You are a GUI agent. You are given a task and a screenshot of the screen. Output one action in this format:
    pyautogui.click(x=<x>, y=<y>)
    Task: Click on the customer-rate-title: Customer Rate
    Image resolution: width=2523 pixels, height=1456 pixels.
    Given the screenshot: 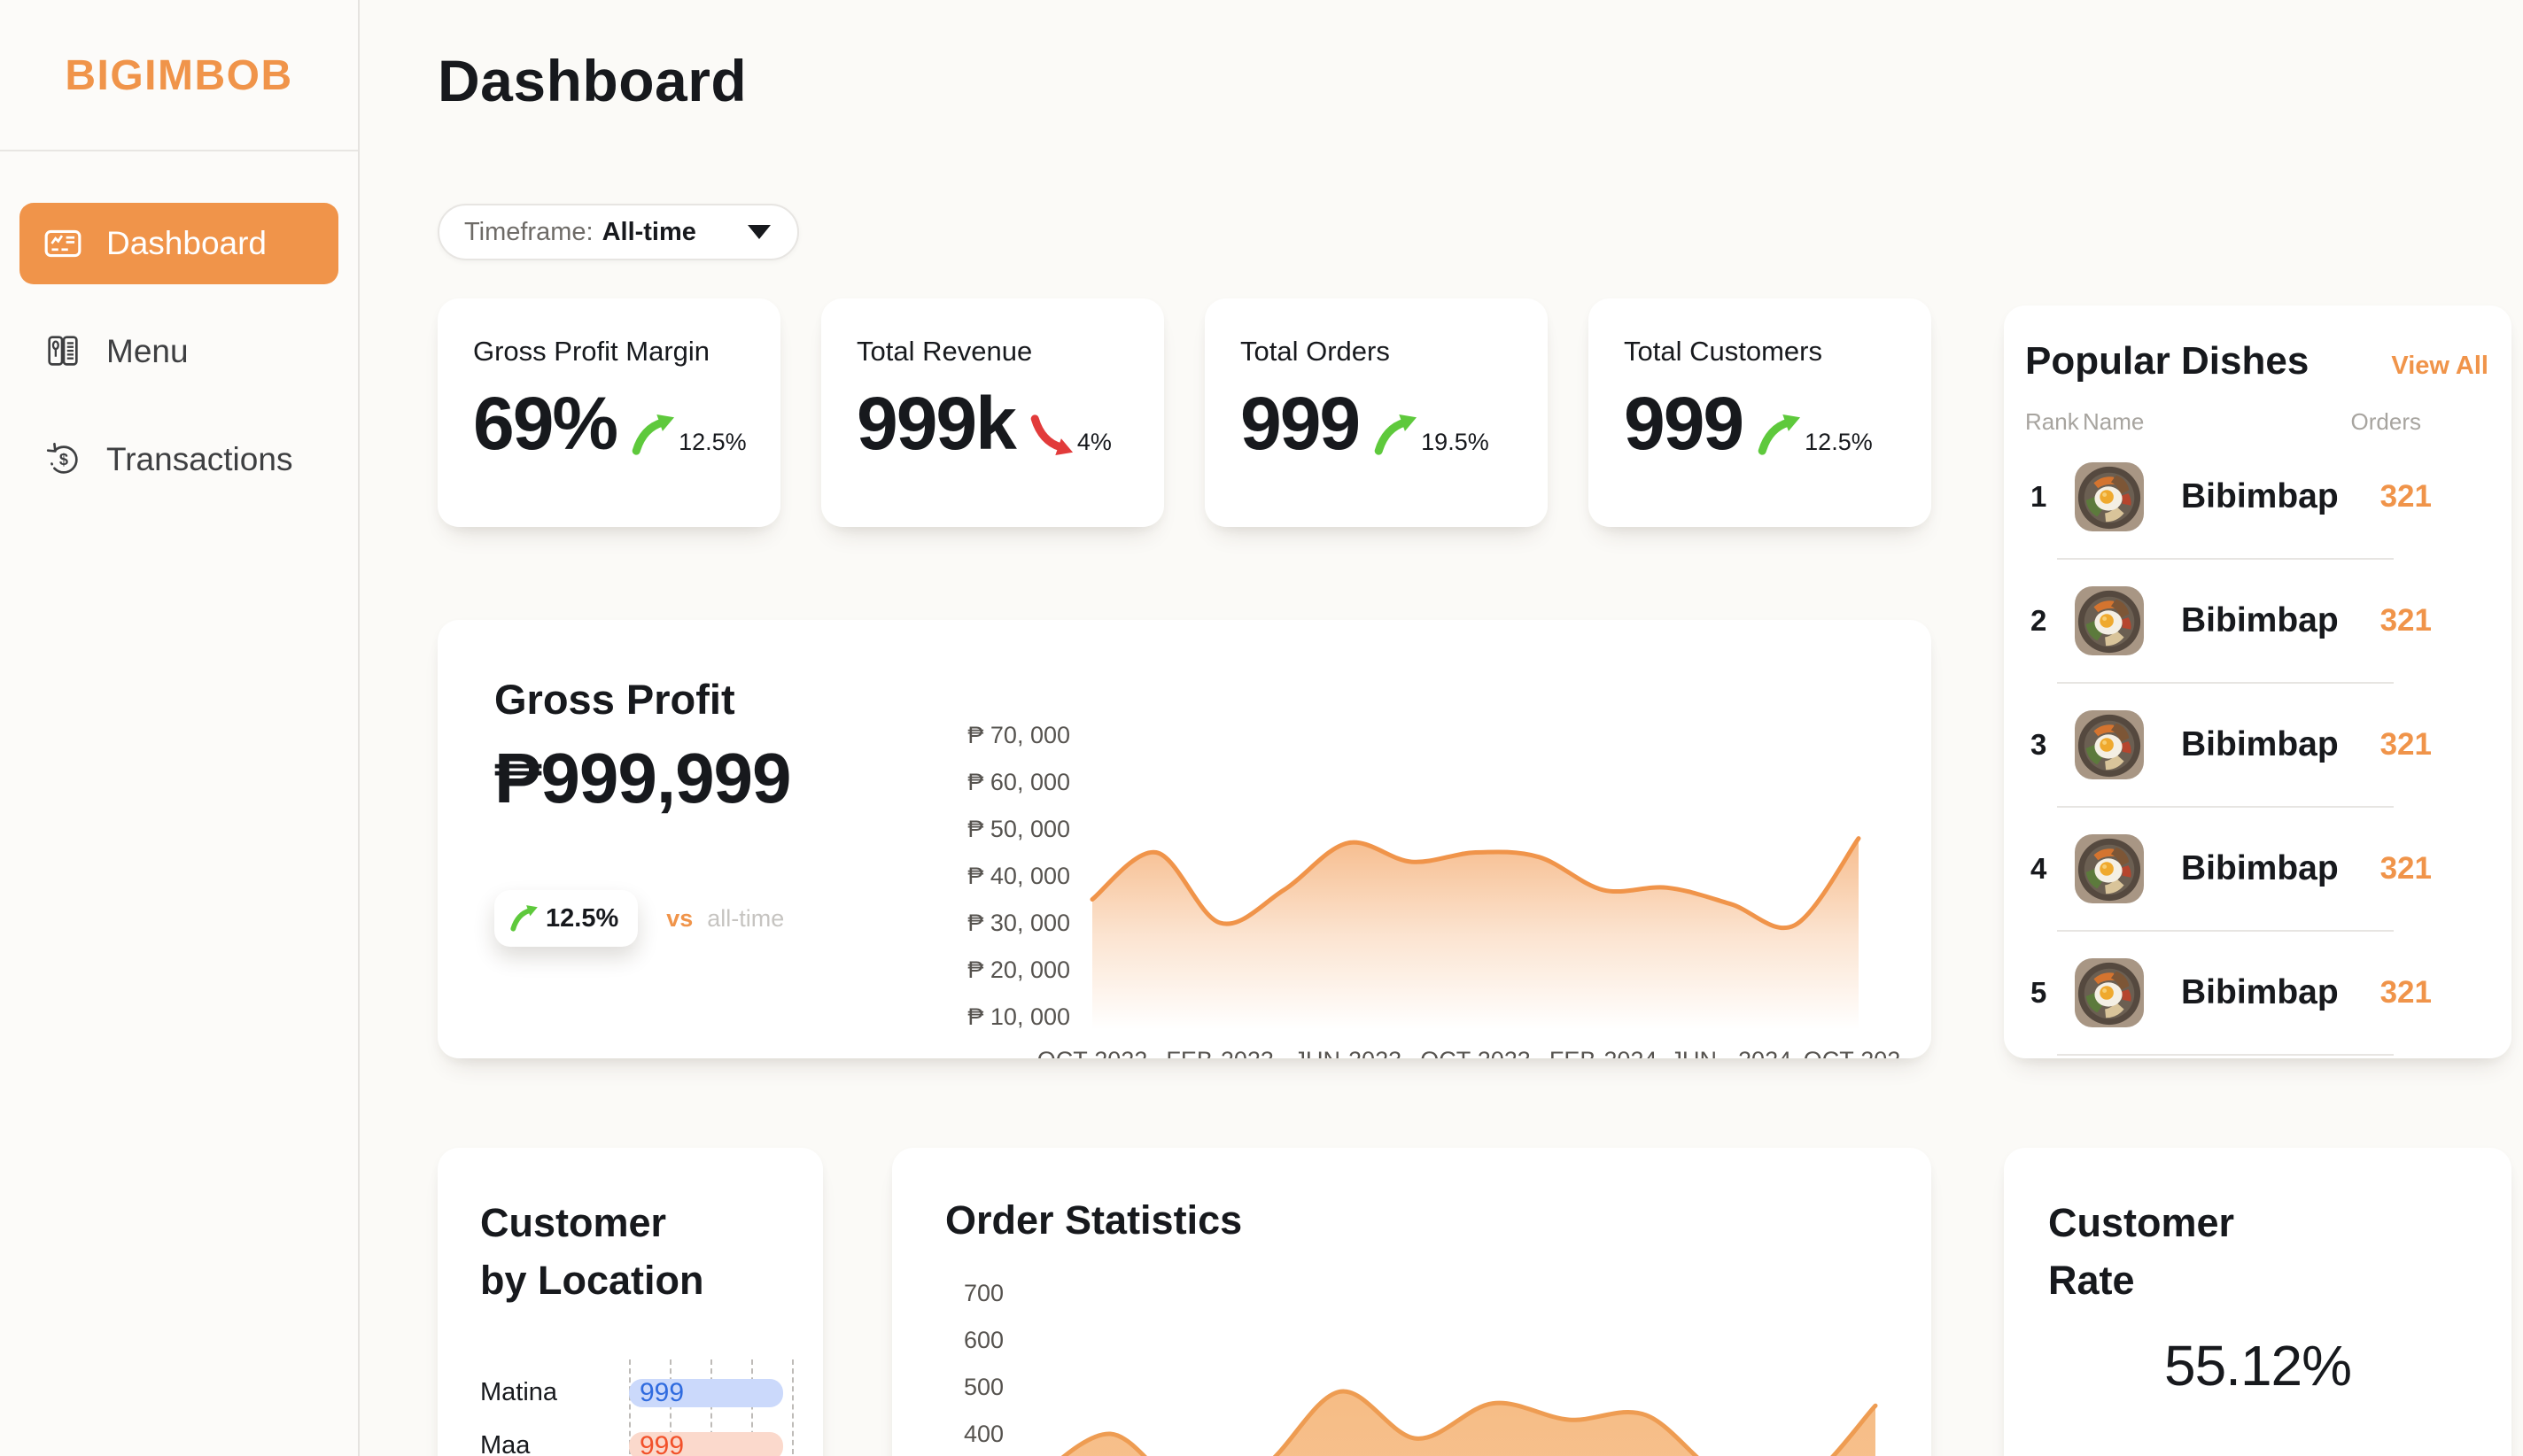 What is the action you would take?
    pyautogui.click(x=2258, y=1252)
    